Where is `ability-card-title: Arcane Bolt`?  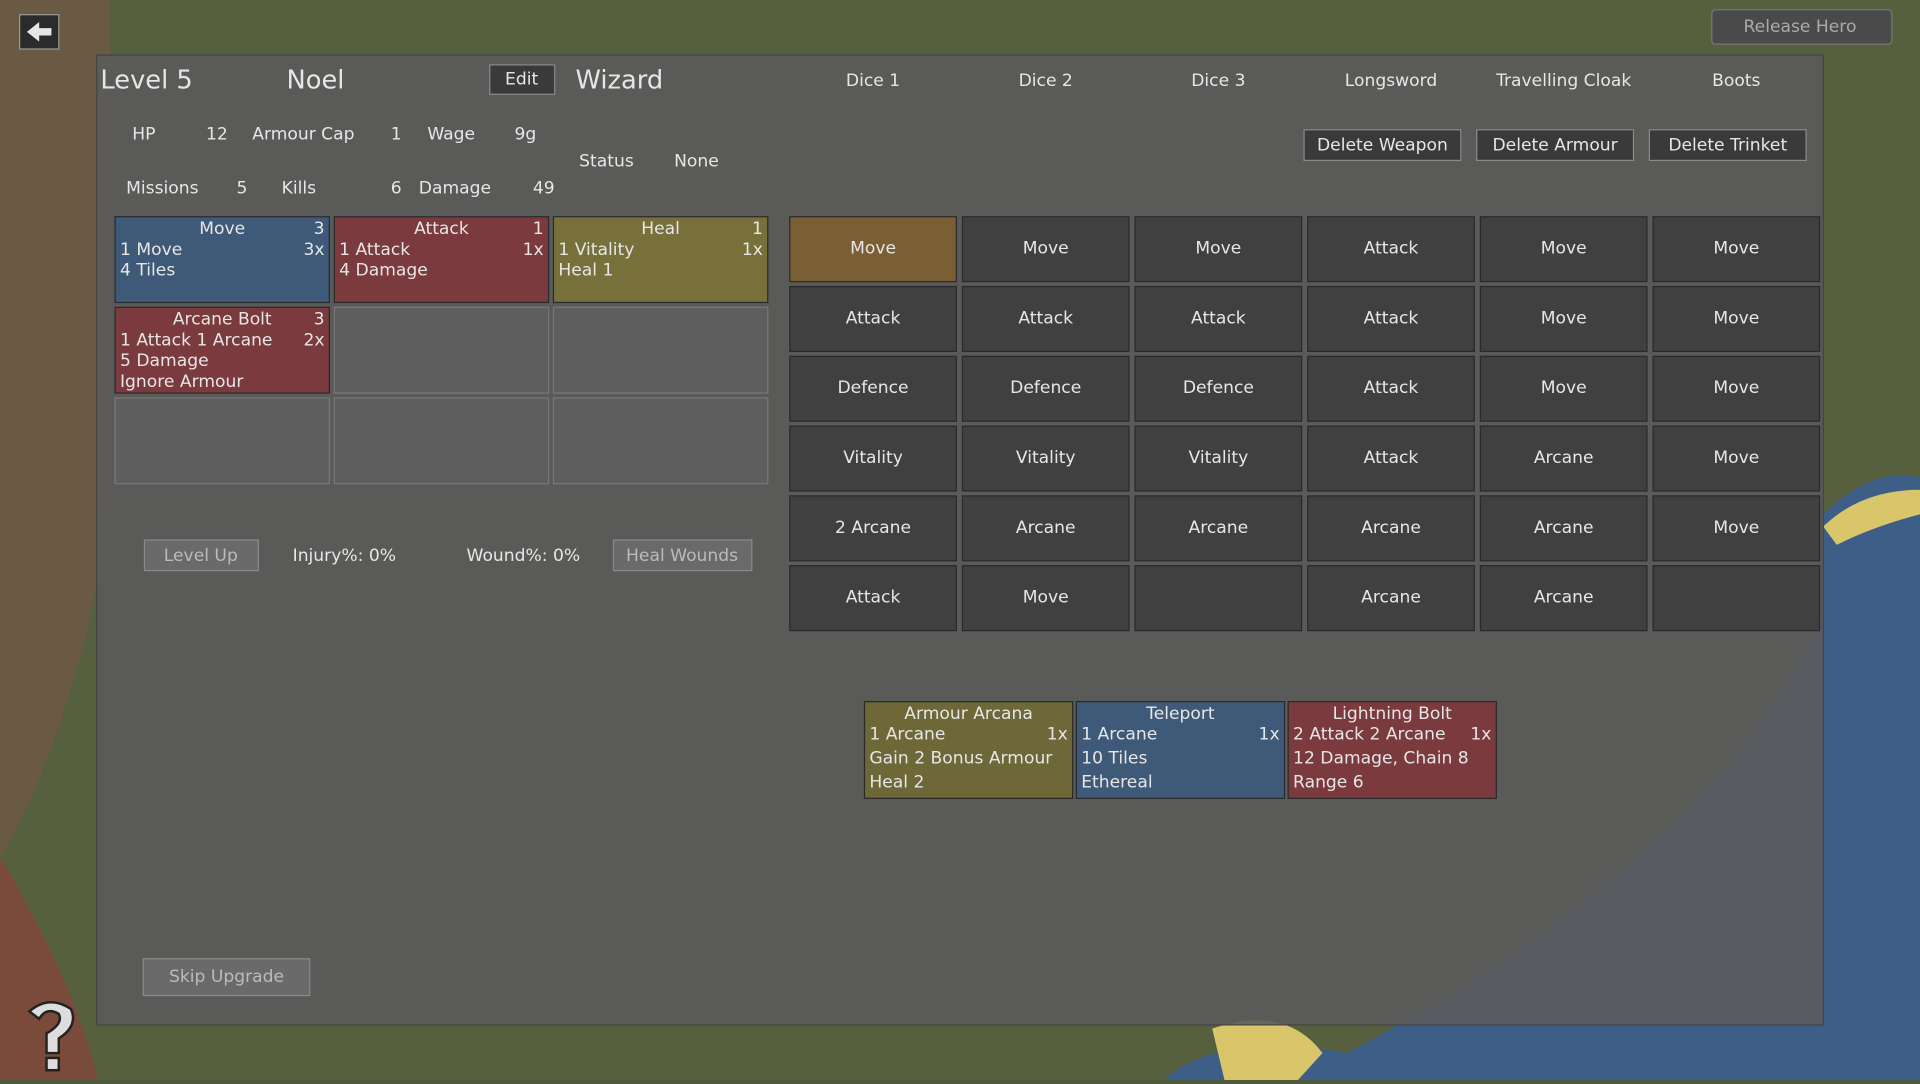
ability-card-title: Arcane Bolt is located at coordinates (222, 320).